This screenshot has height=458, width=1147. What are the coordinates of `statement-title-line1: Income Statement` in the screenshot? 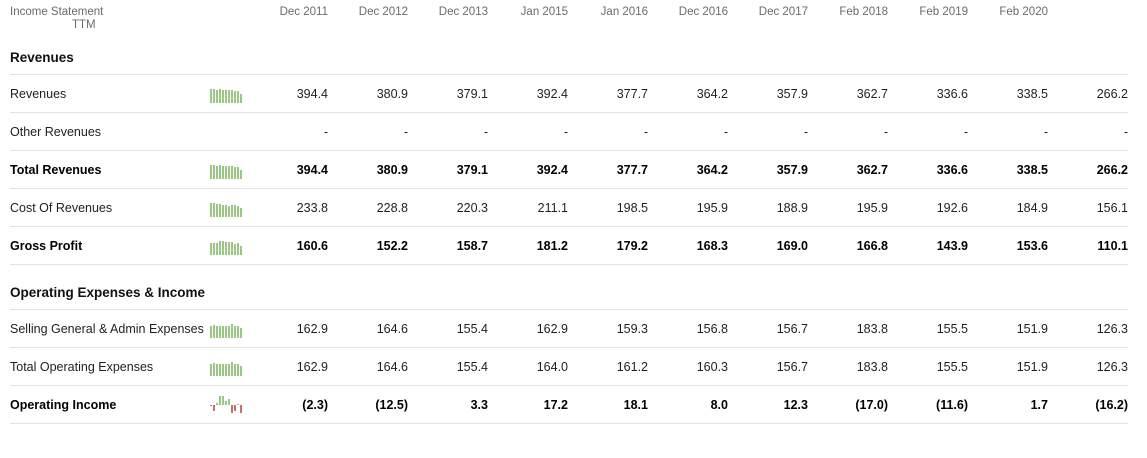 It's located at (57, 12).